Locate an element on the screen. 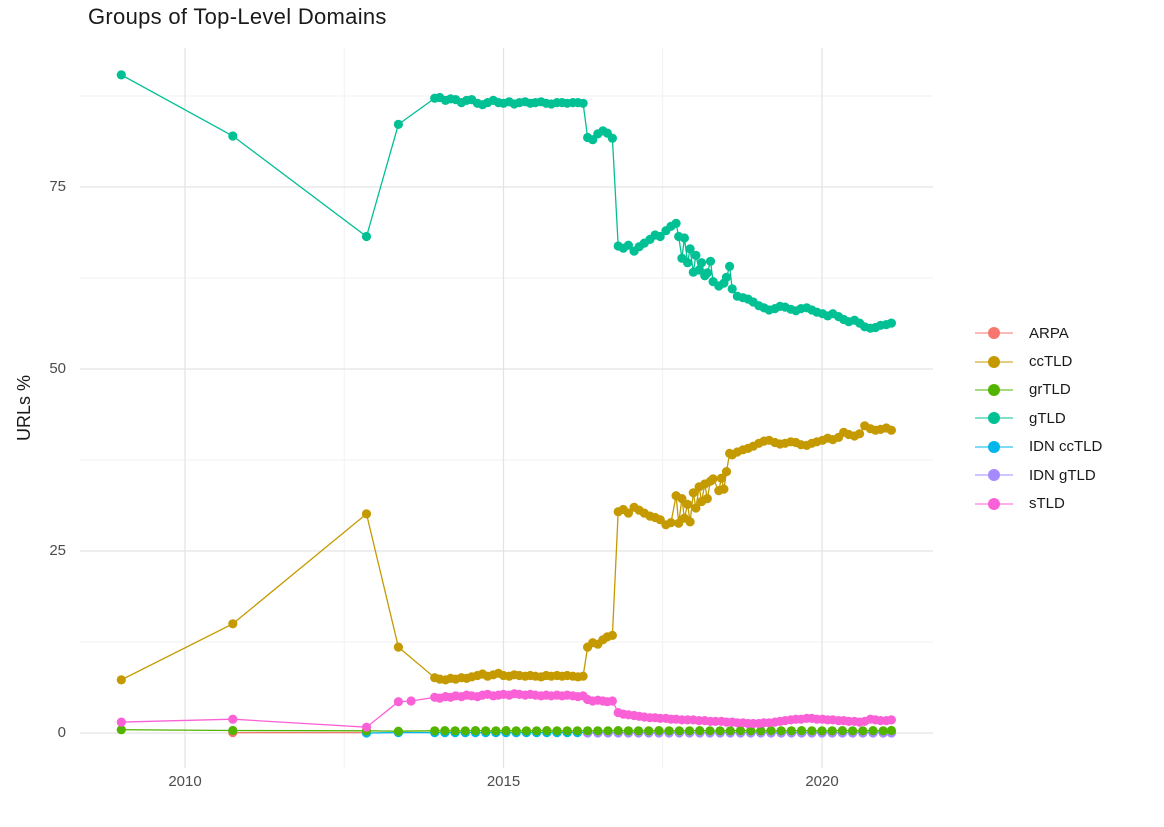 The height and width of the screenshot is (827, 1164). legend-label: IDN gTLD is located at coordinates (1062, 475).